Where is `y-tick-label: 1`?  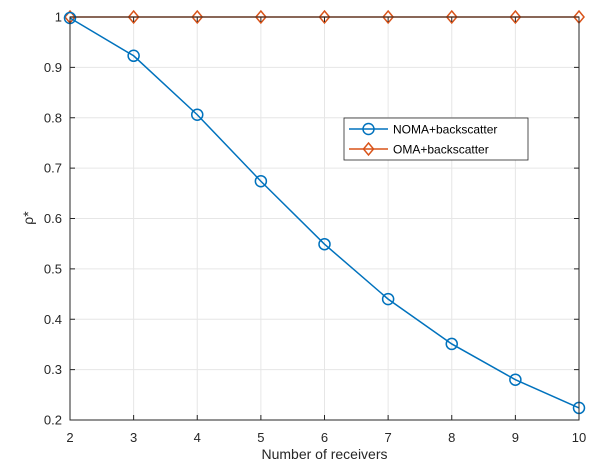 y-tick-label: 1 is located at coordinates (58, 17).